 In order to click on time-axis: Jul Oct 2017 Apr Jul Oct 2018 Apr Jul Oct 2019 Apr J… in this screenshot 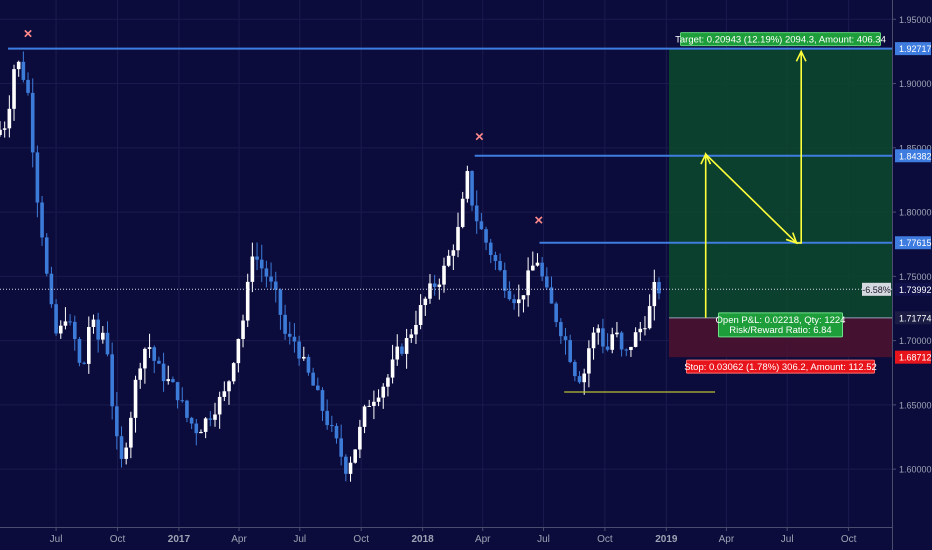, I will do `click(446, 538)`.